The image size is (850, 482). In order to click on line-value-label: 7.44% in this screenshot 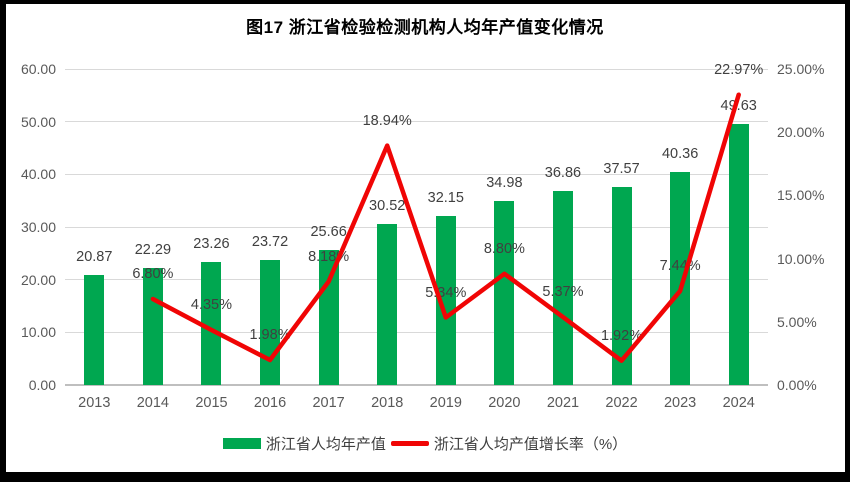, I will do `click(680, 265)`.